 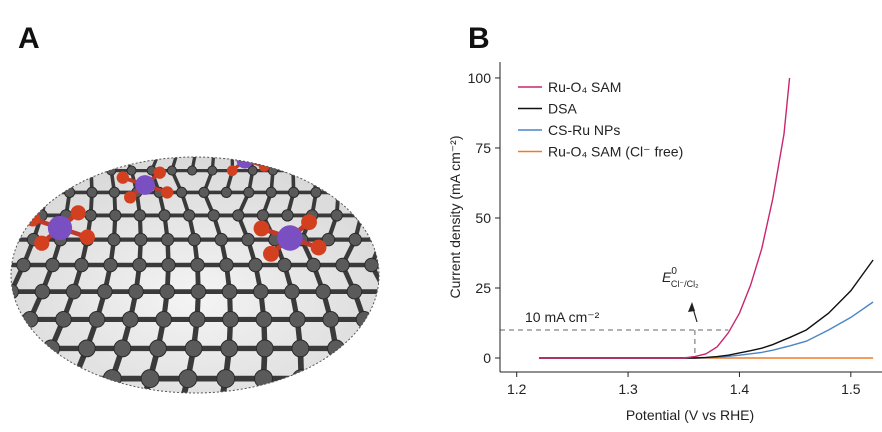 What do you see at coordinates (562, 109) in the screenshot?
I see `legend-label: DSA` at bounding box center [562, 109].